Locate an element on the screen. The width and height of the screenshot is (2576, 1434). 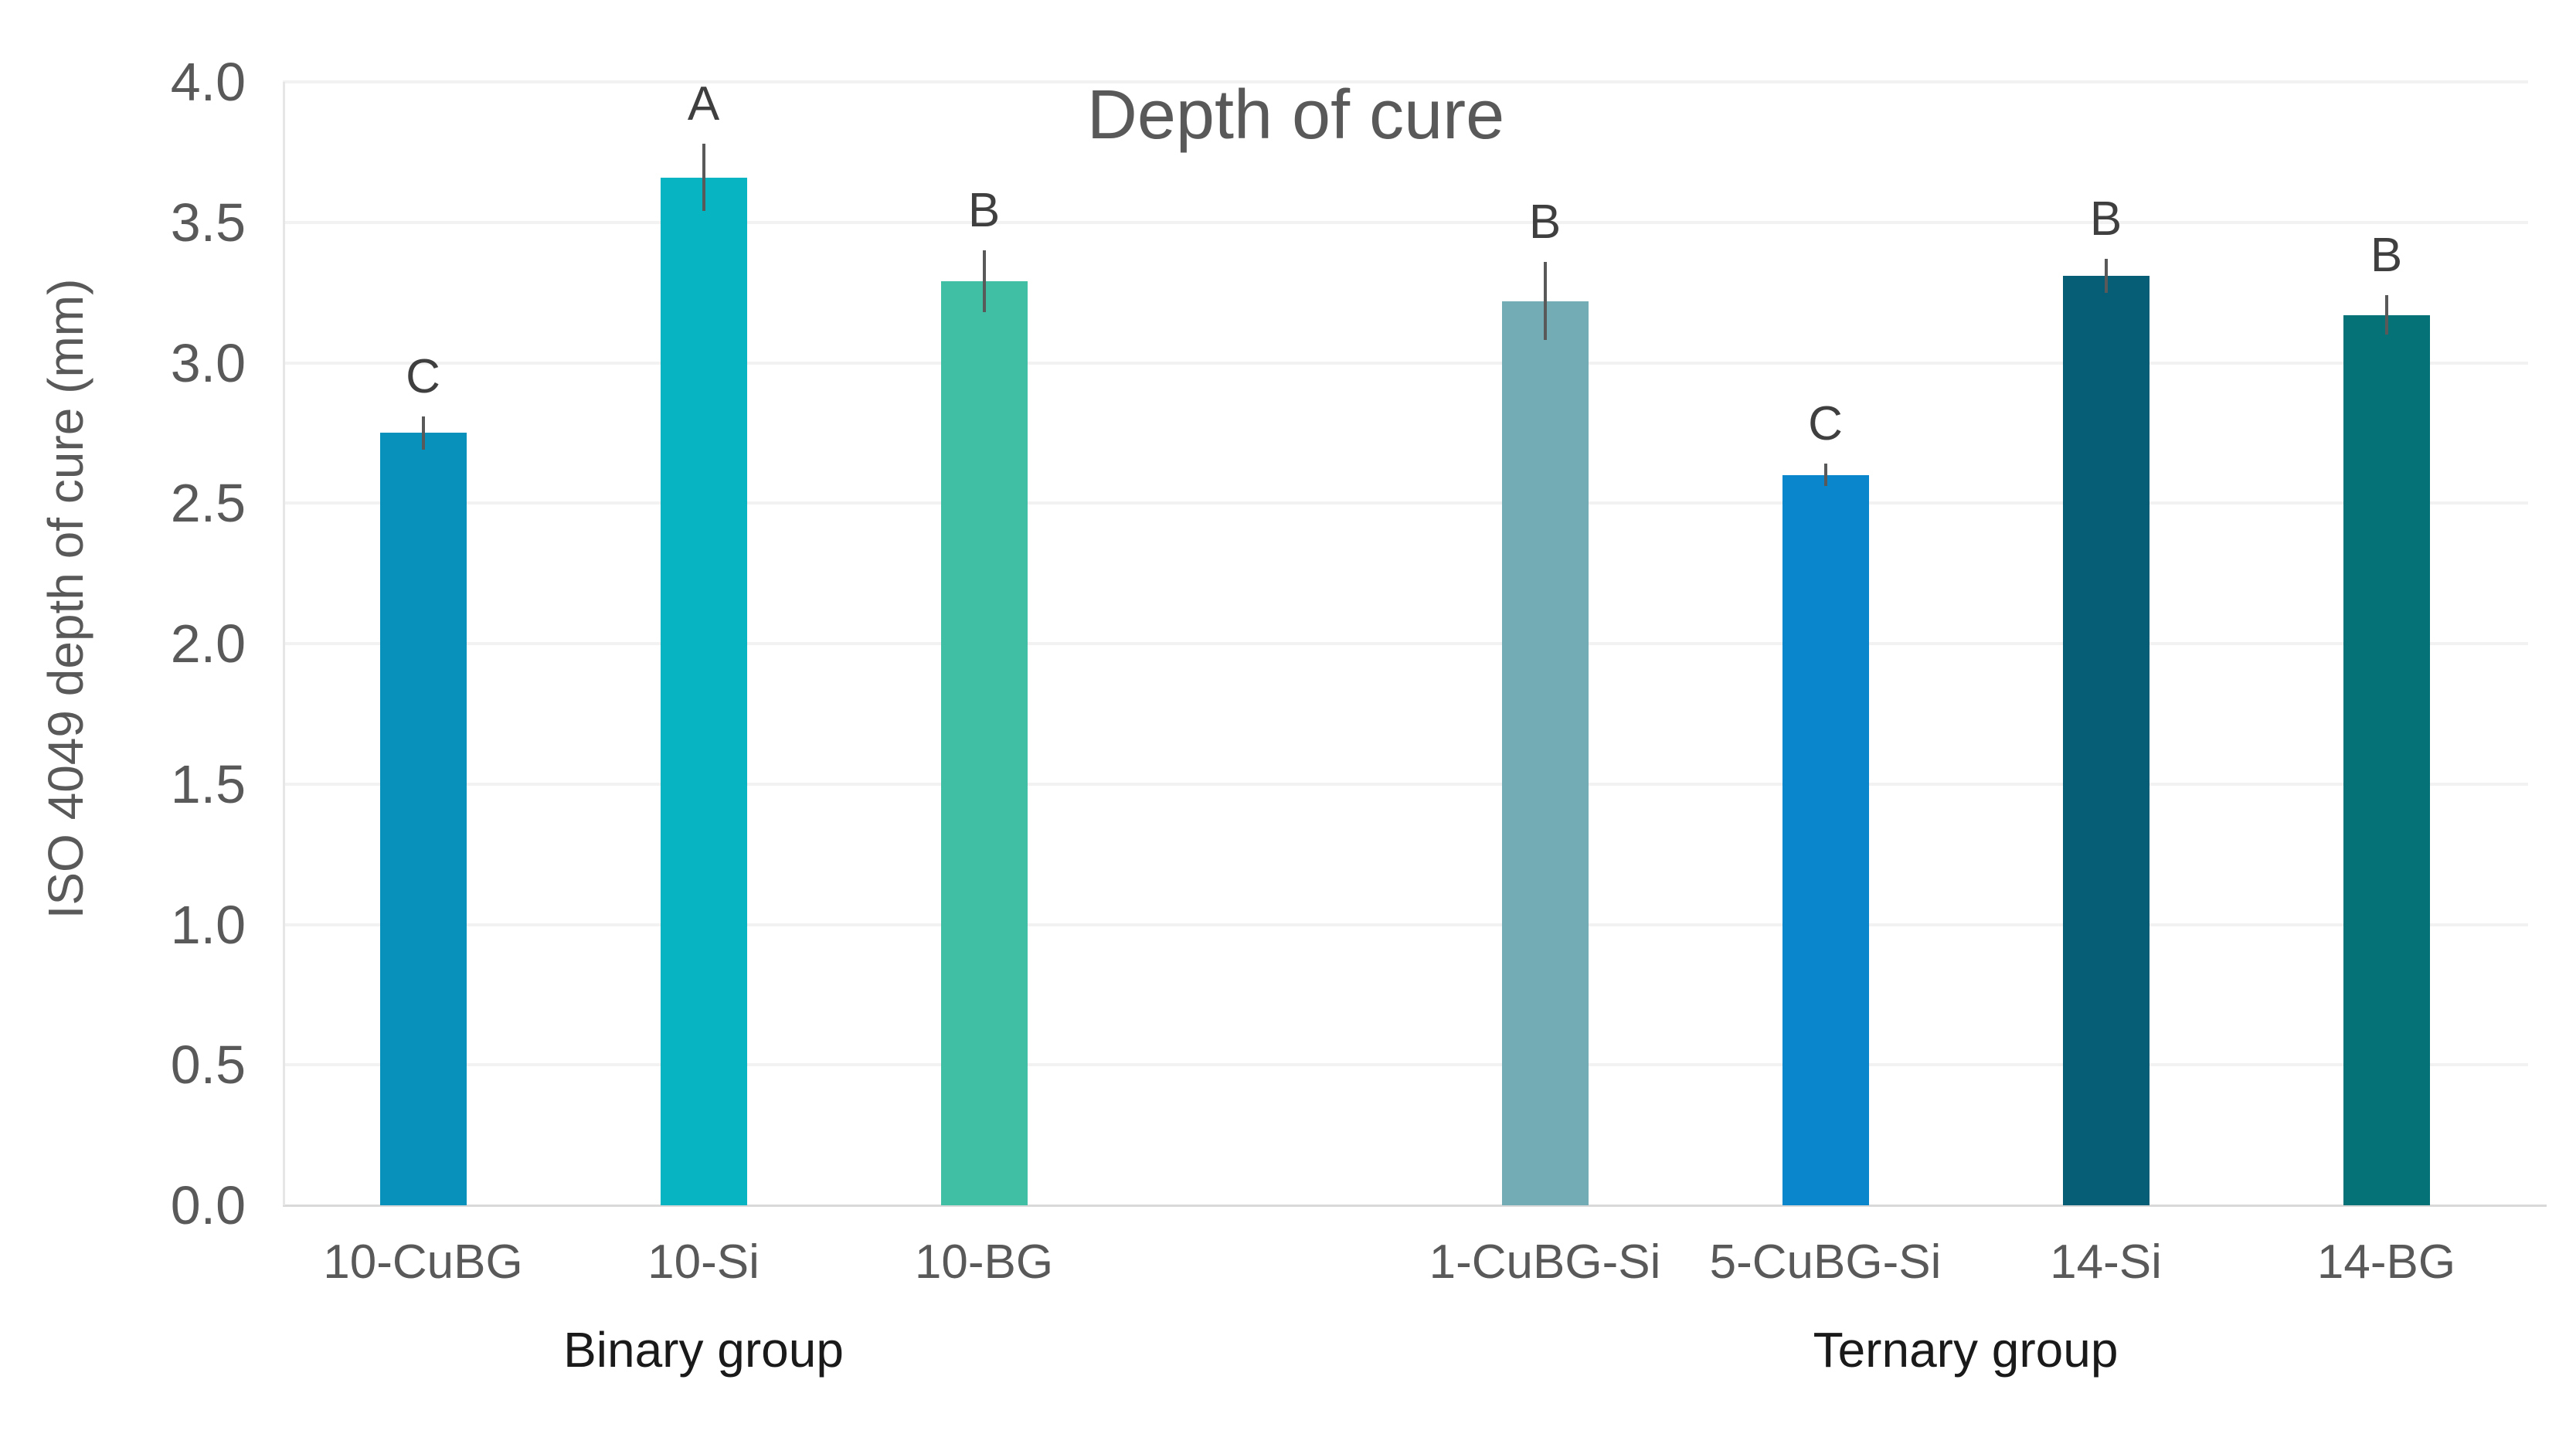
gridline-y-2.5 is located at coordinates (1405, 503).